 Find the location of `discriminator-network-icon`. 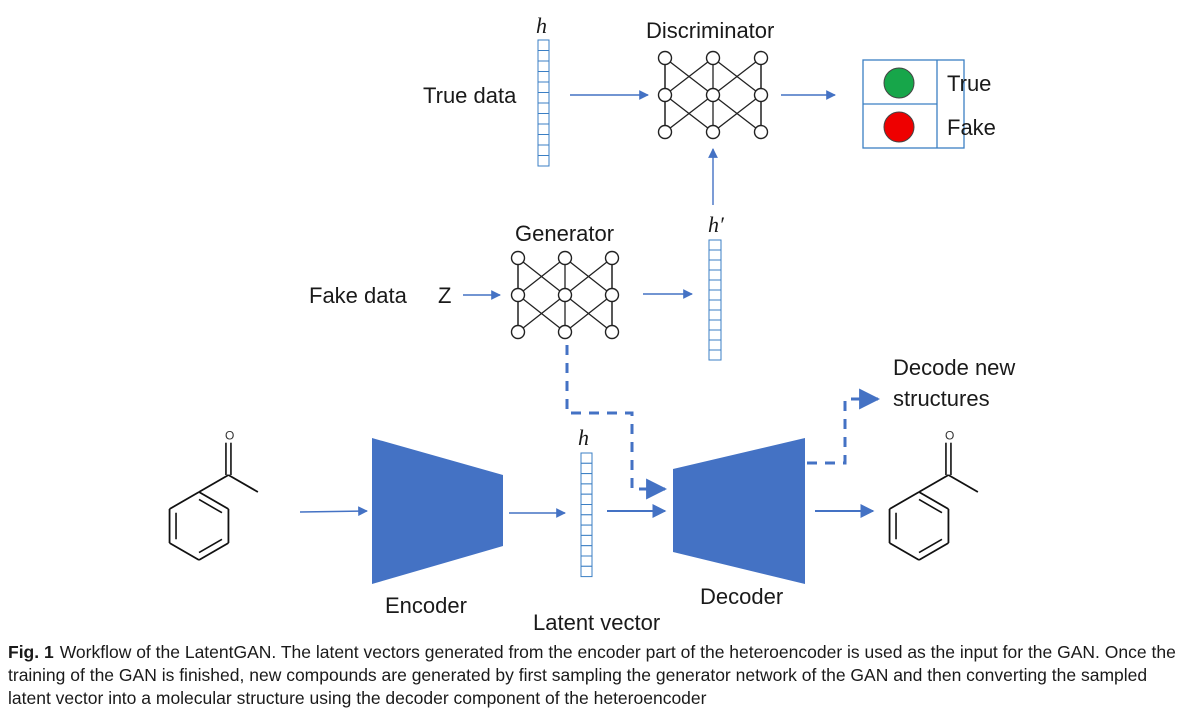

discriminator-network-icon is located at coordinates (713, 95).